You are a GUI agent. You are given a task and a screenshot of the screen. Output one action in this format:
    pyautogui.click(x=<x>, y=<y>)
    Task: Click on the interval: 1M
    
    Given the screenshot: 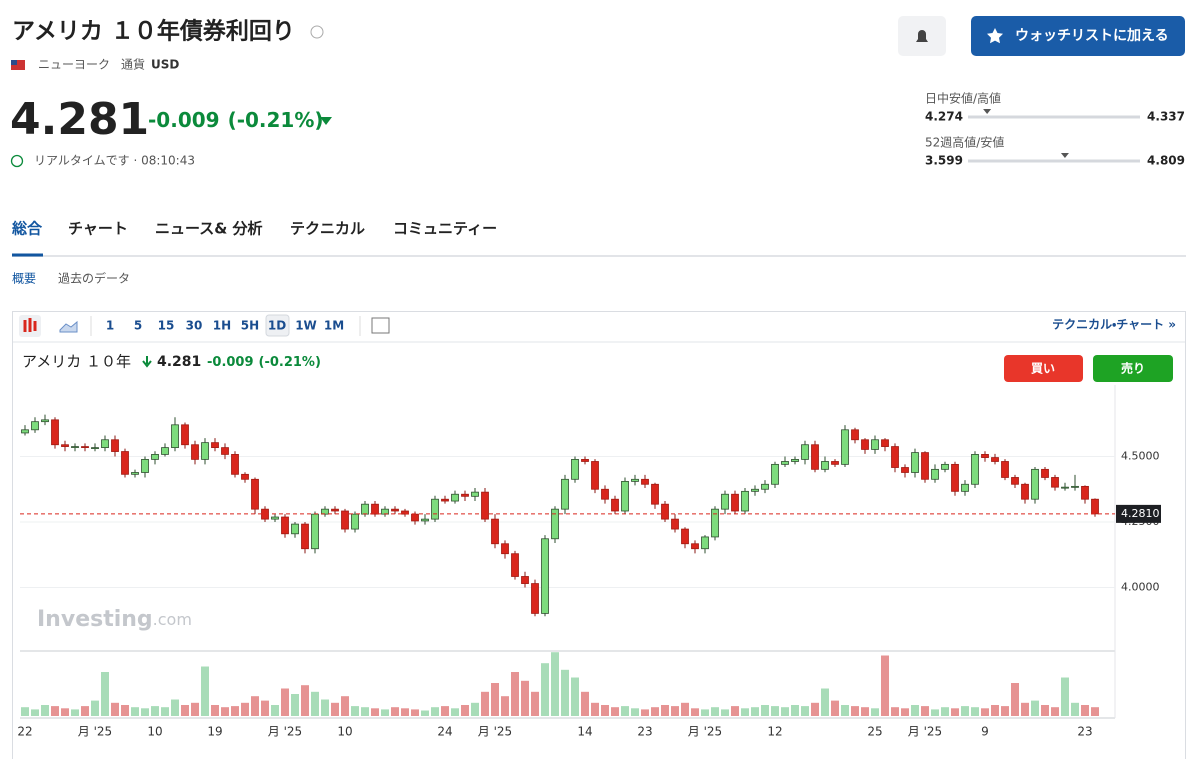 What is the action you would take?
    pyautogui.click(x=334, y=326)
    